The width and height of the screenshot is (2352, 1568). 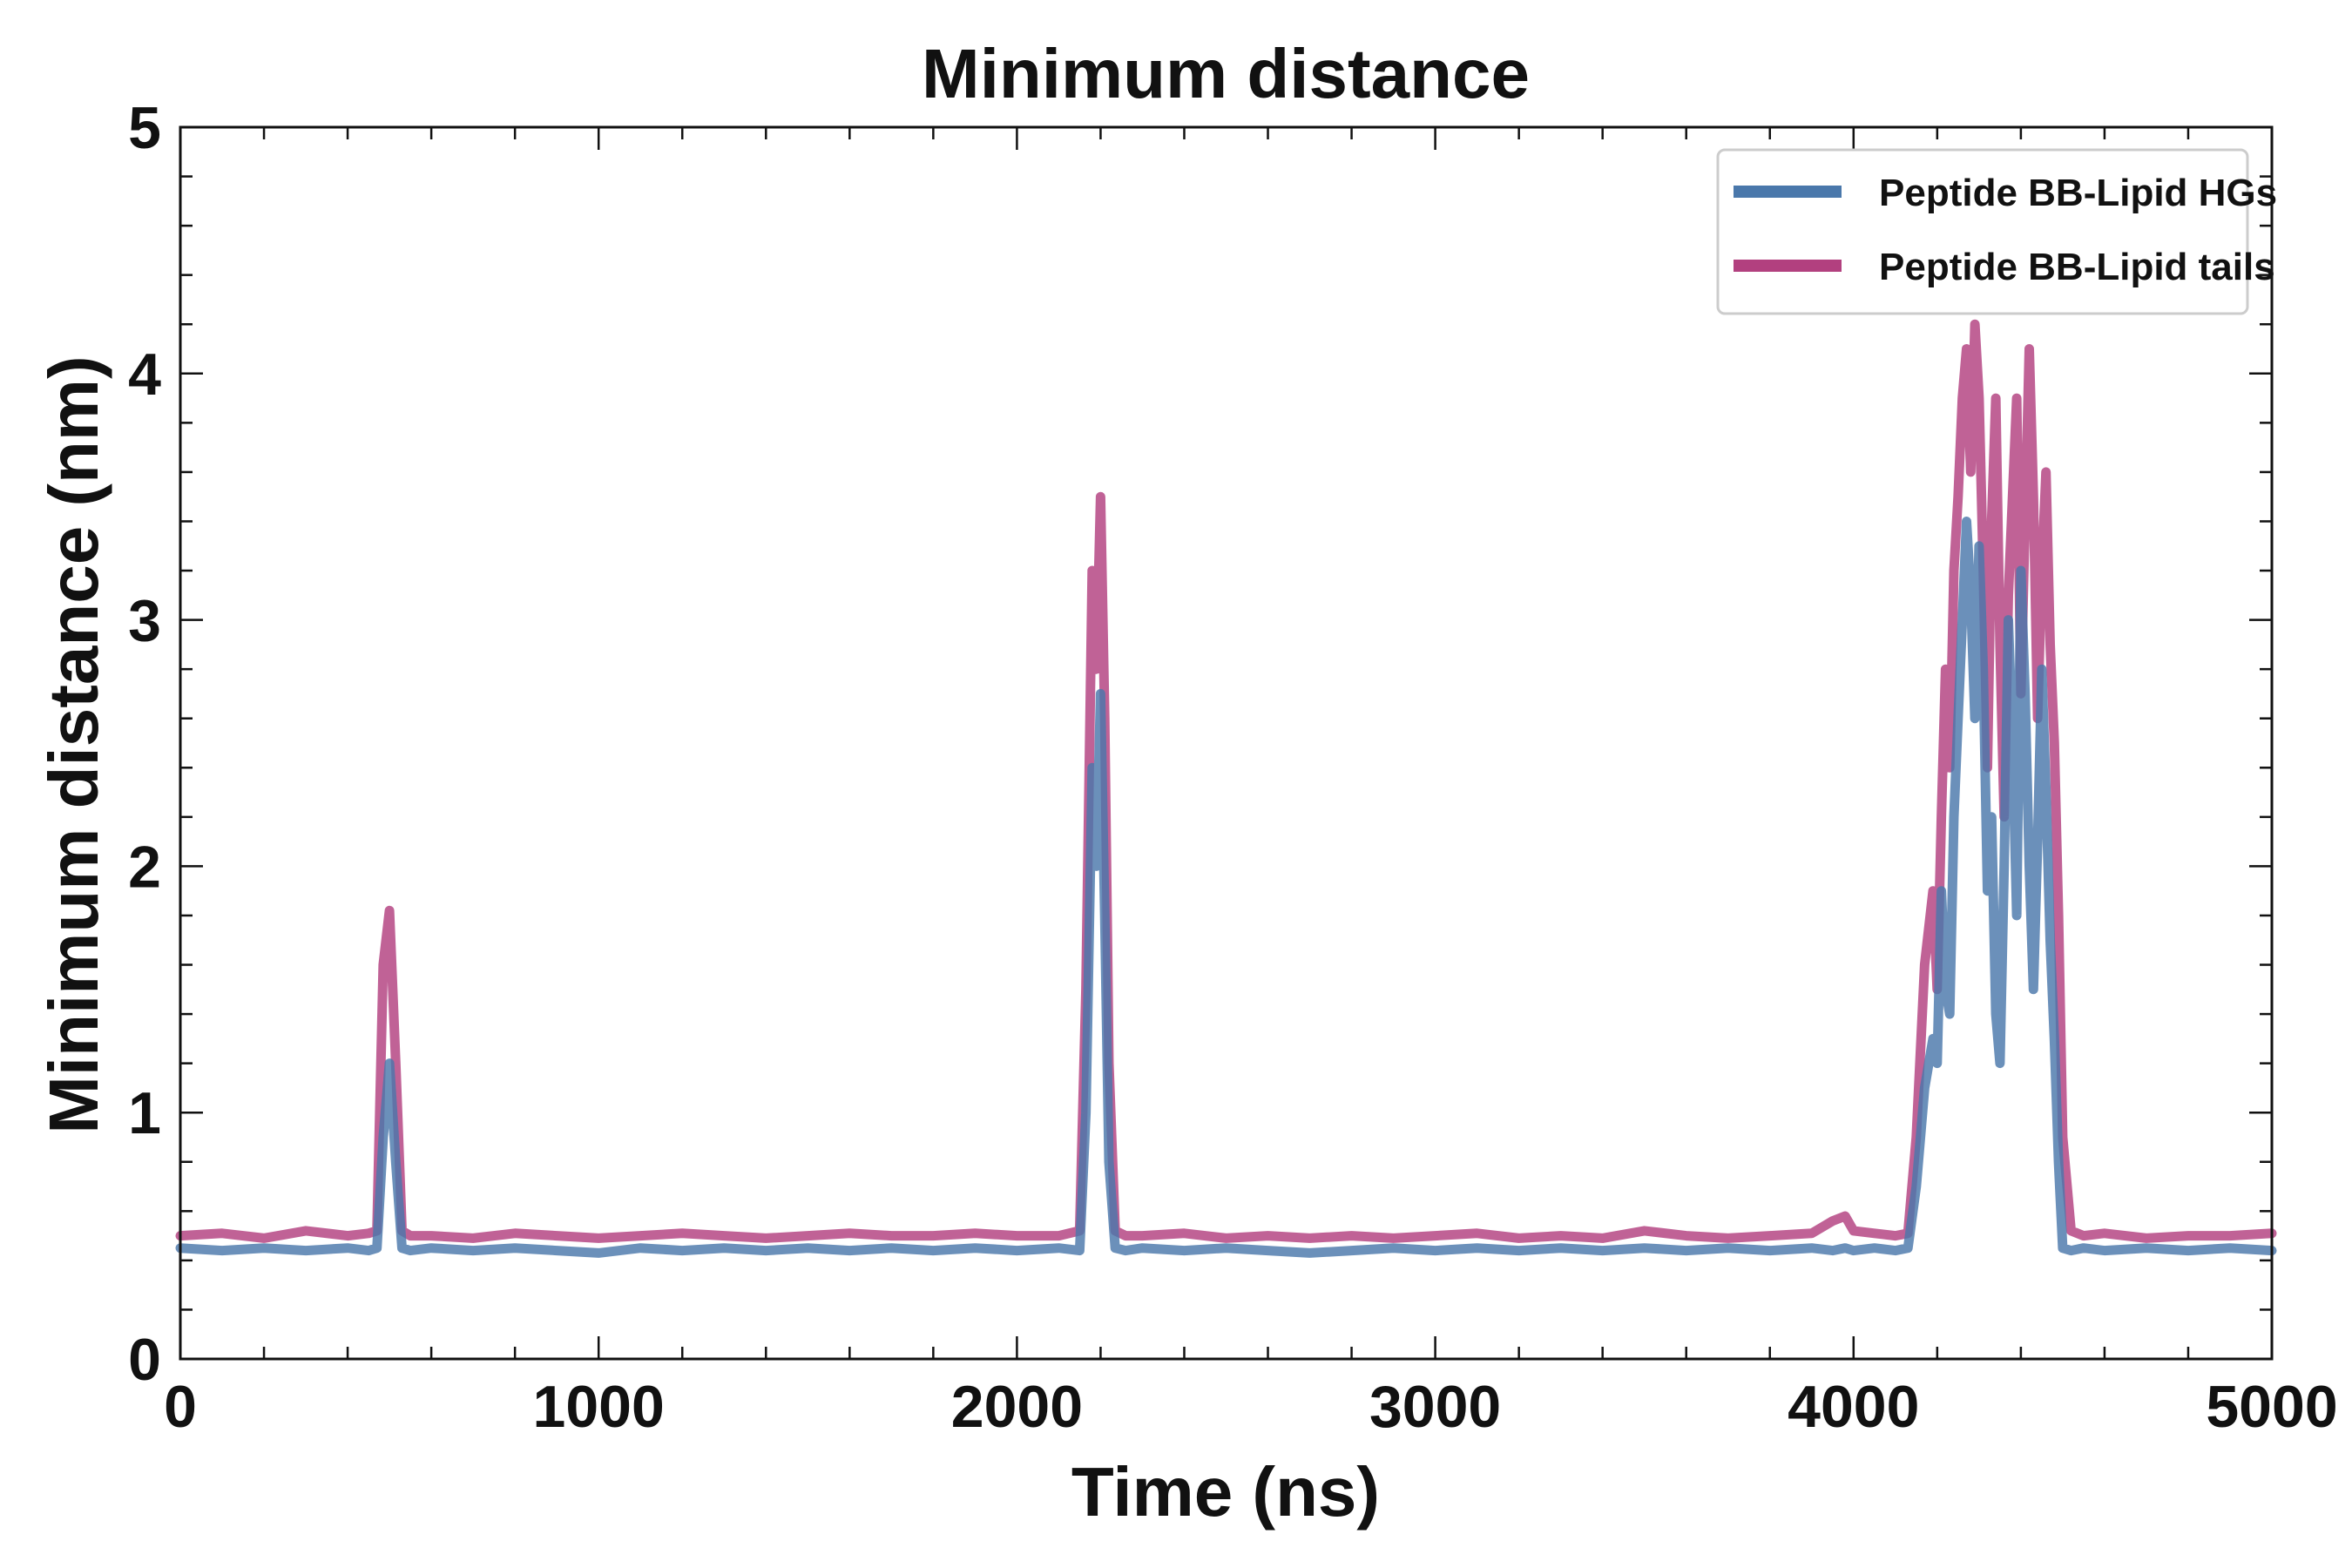 I want to click on y-tick-label: 2, so click(x=145, y=867).